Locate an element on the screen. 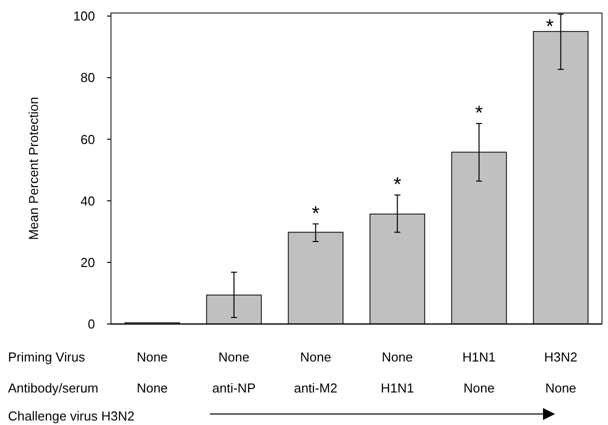  category-label: H1N1 None is located at coordinates (479, 373).